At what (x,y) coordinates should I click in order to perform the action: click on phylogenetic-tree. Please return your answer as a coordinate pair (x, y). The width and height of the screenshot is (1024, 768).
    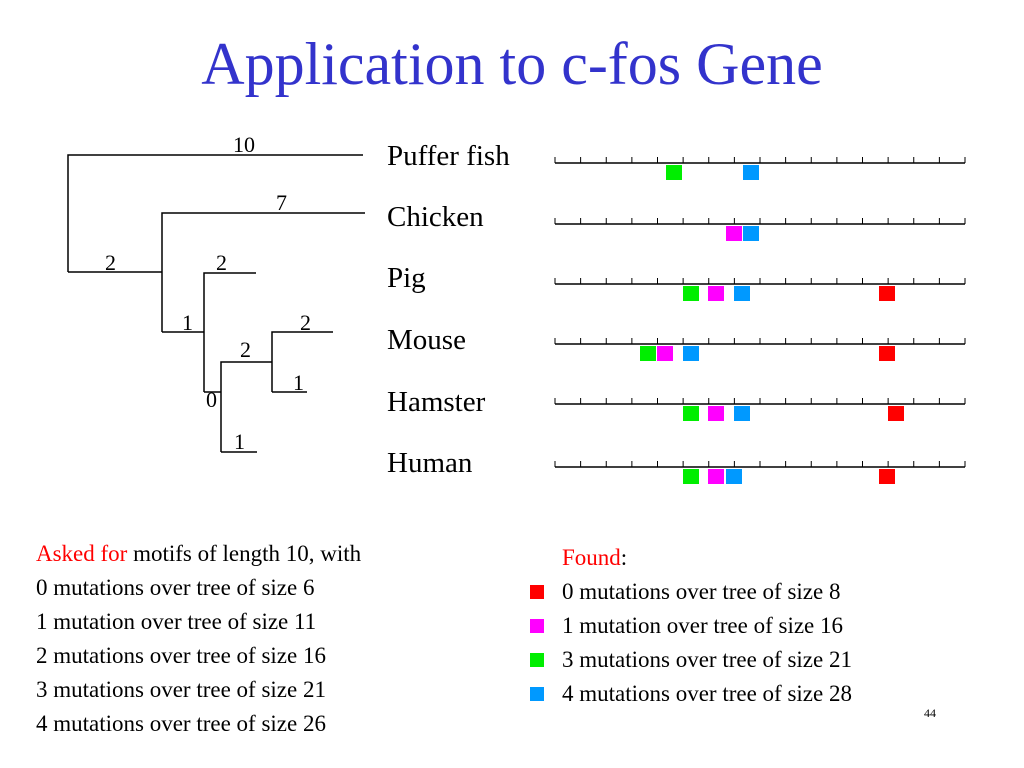
    Looking at the image, I should click on (216, 303).